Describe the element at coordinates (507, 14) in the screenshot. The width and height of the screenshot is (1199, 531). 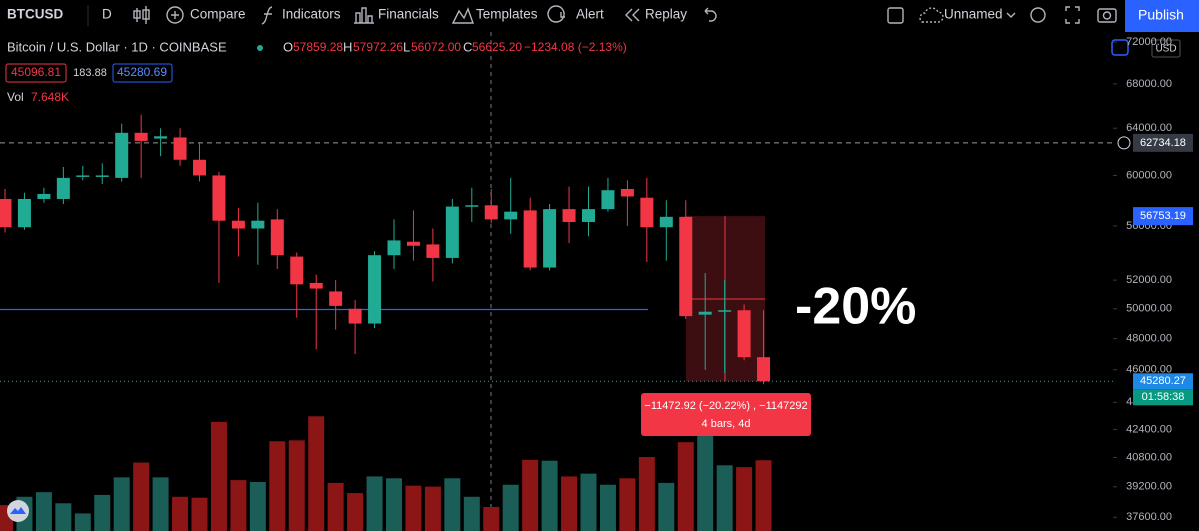
I see `templates: Templates` at that location.